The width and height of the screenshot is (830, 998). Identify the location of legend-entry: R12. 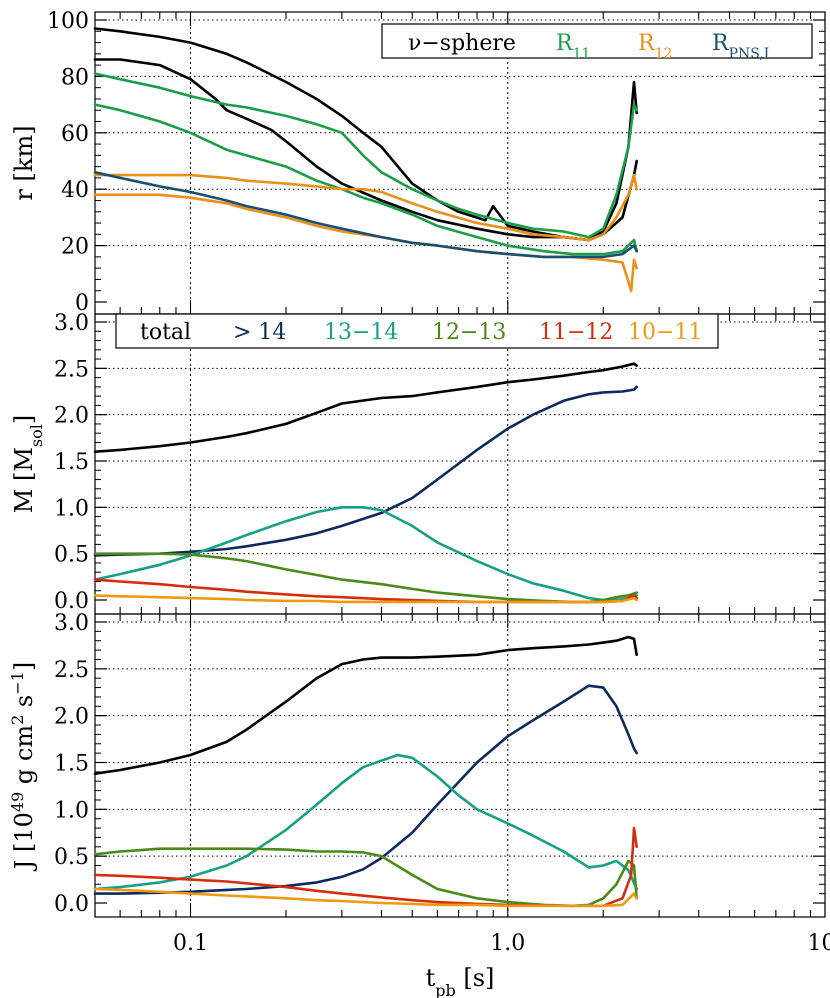
(655, 46).